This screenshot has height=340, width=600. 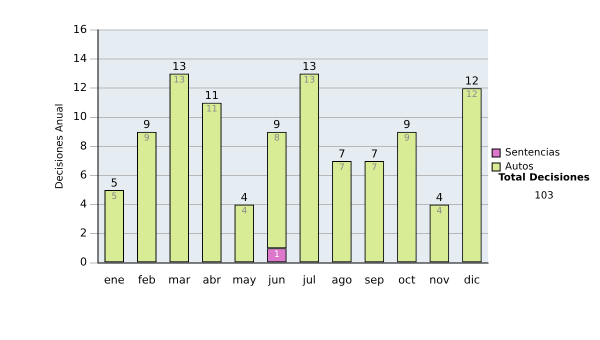 What do you see at coordinates (60, 147) in the screenshot?
I see `y-axis-title: Decisiones Anual` at bounding box center [60, 147].